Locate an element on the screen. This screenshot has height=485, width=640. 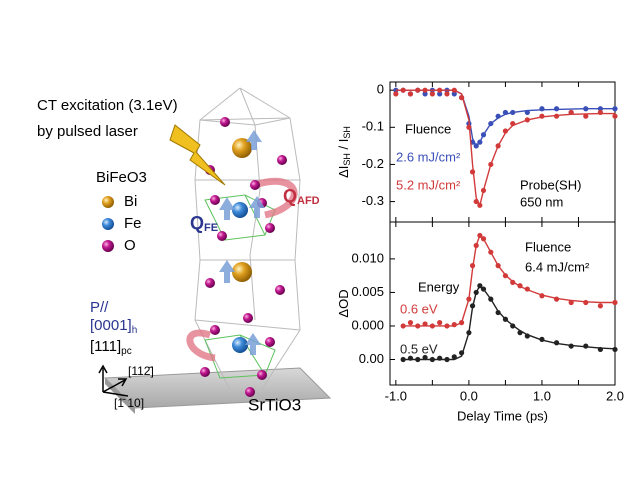
q-fe-label: QFE is located at coordinates (204, 223).